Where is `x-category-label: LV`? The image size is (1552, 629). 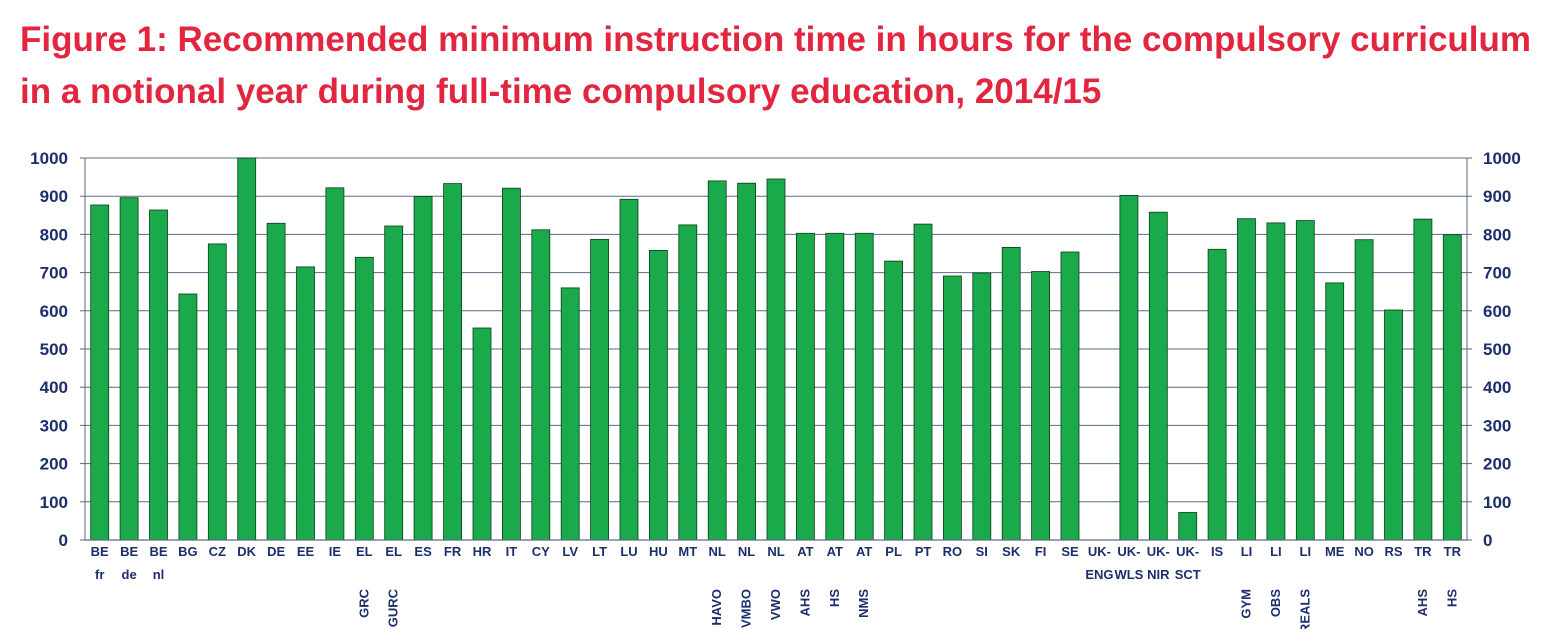
x-category-label: LV is located at coordinates (570, 551).